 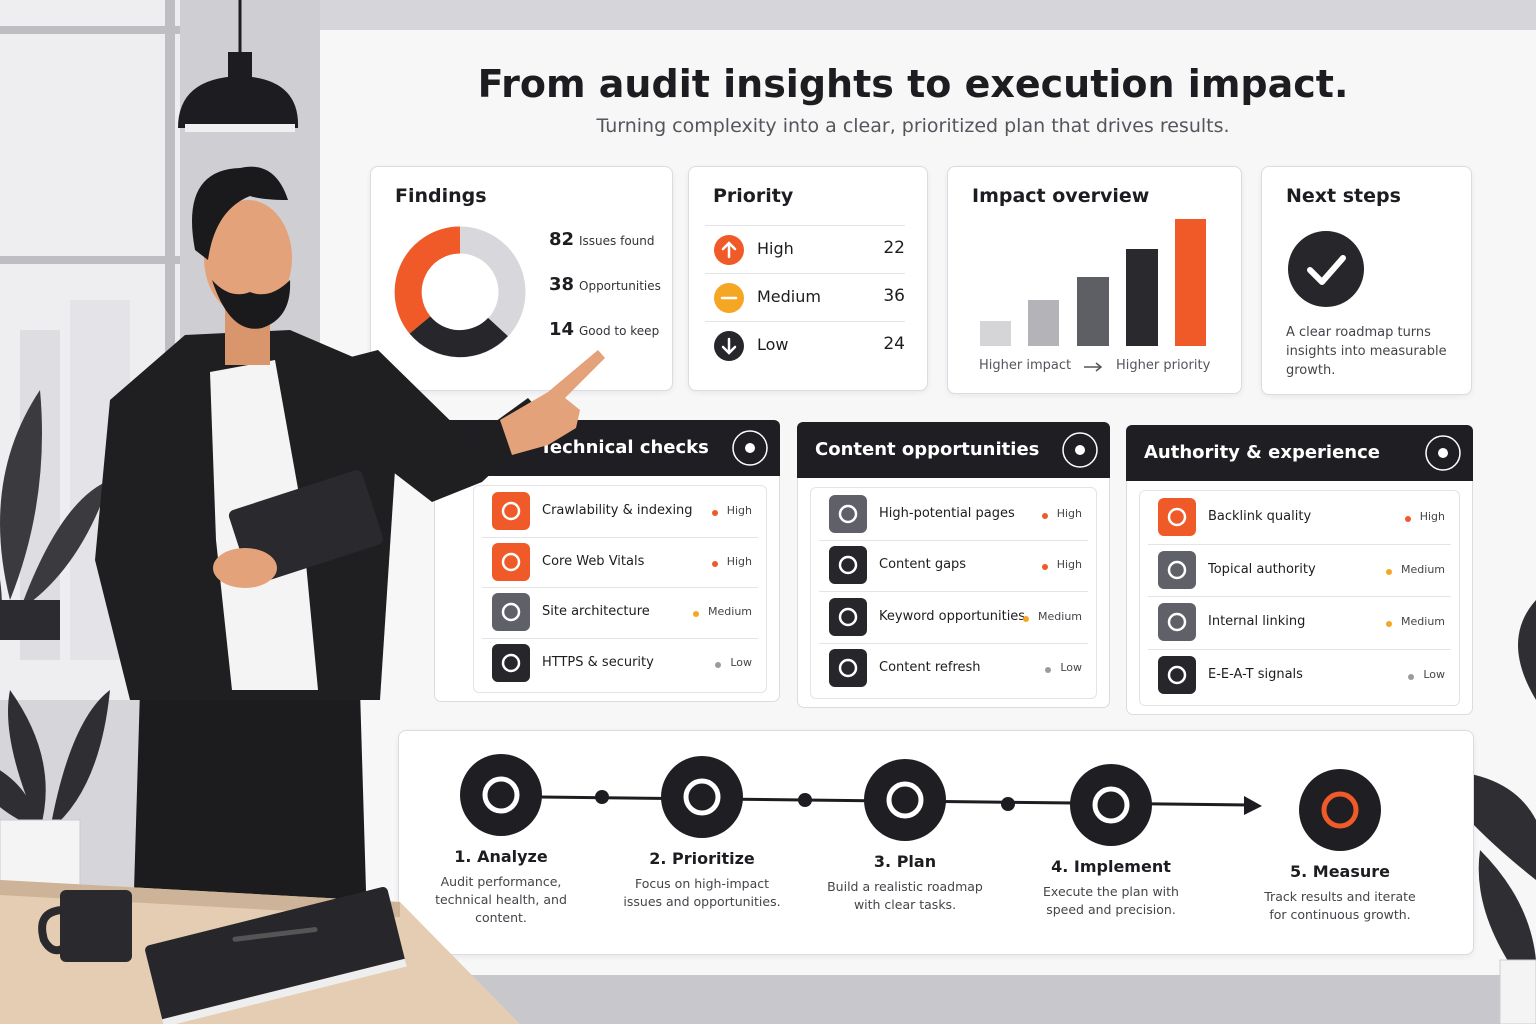 I want to click on row-level: High, so click(x=1432, y=517).